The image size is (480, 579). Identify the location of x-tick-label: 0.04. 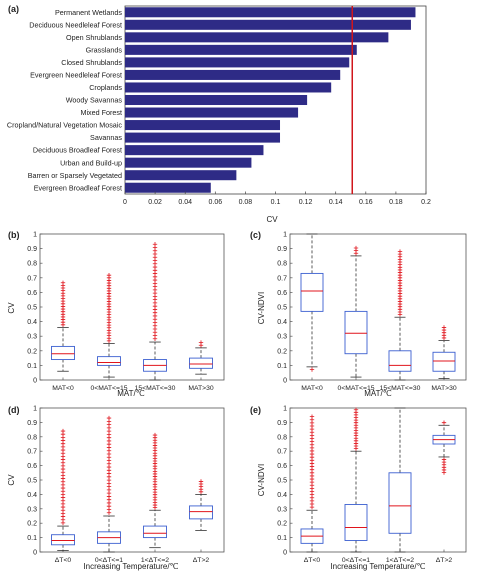
(185, 202).